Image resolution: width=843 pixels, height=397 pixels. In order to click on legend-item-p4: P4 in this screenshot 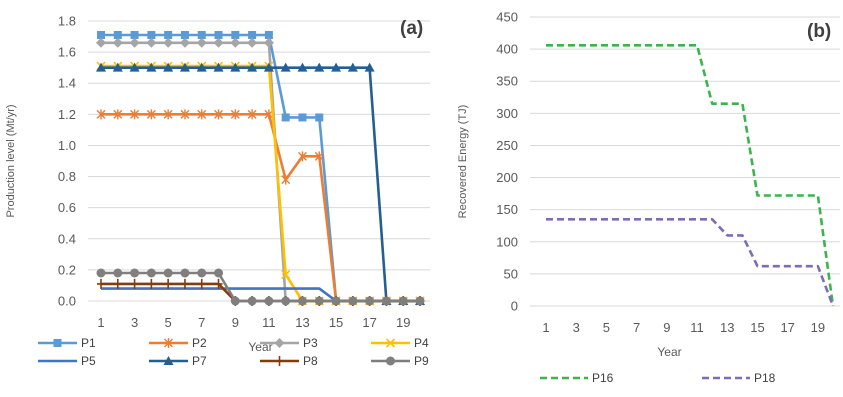, I will do `click(400, 343)`.